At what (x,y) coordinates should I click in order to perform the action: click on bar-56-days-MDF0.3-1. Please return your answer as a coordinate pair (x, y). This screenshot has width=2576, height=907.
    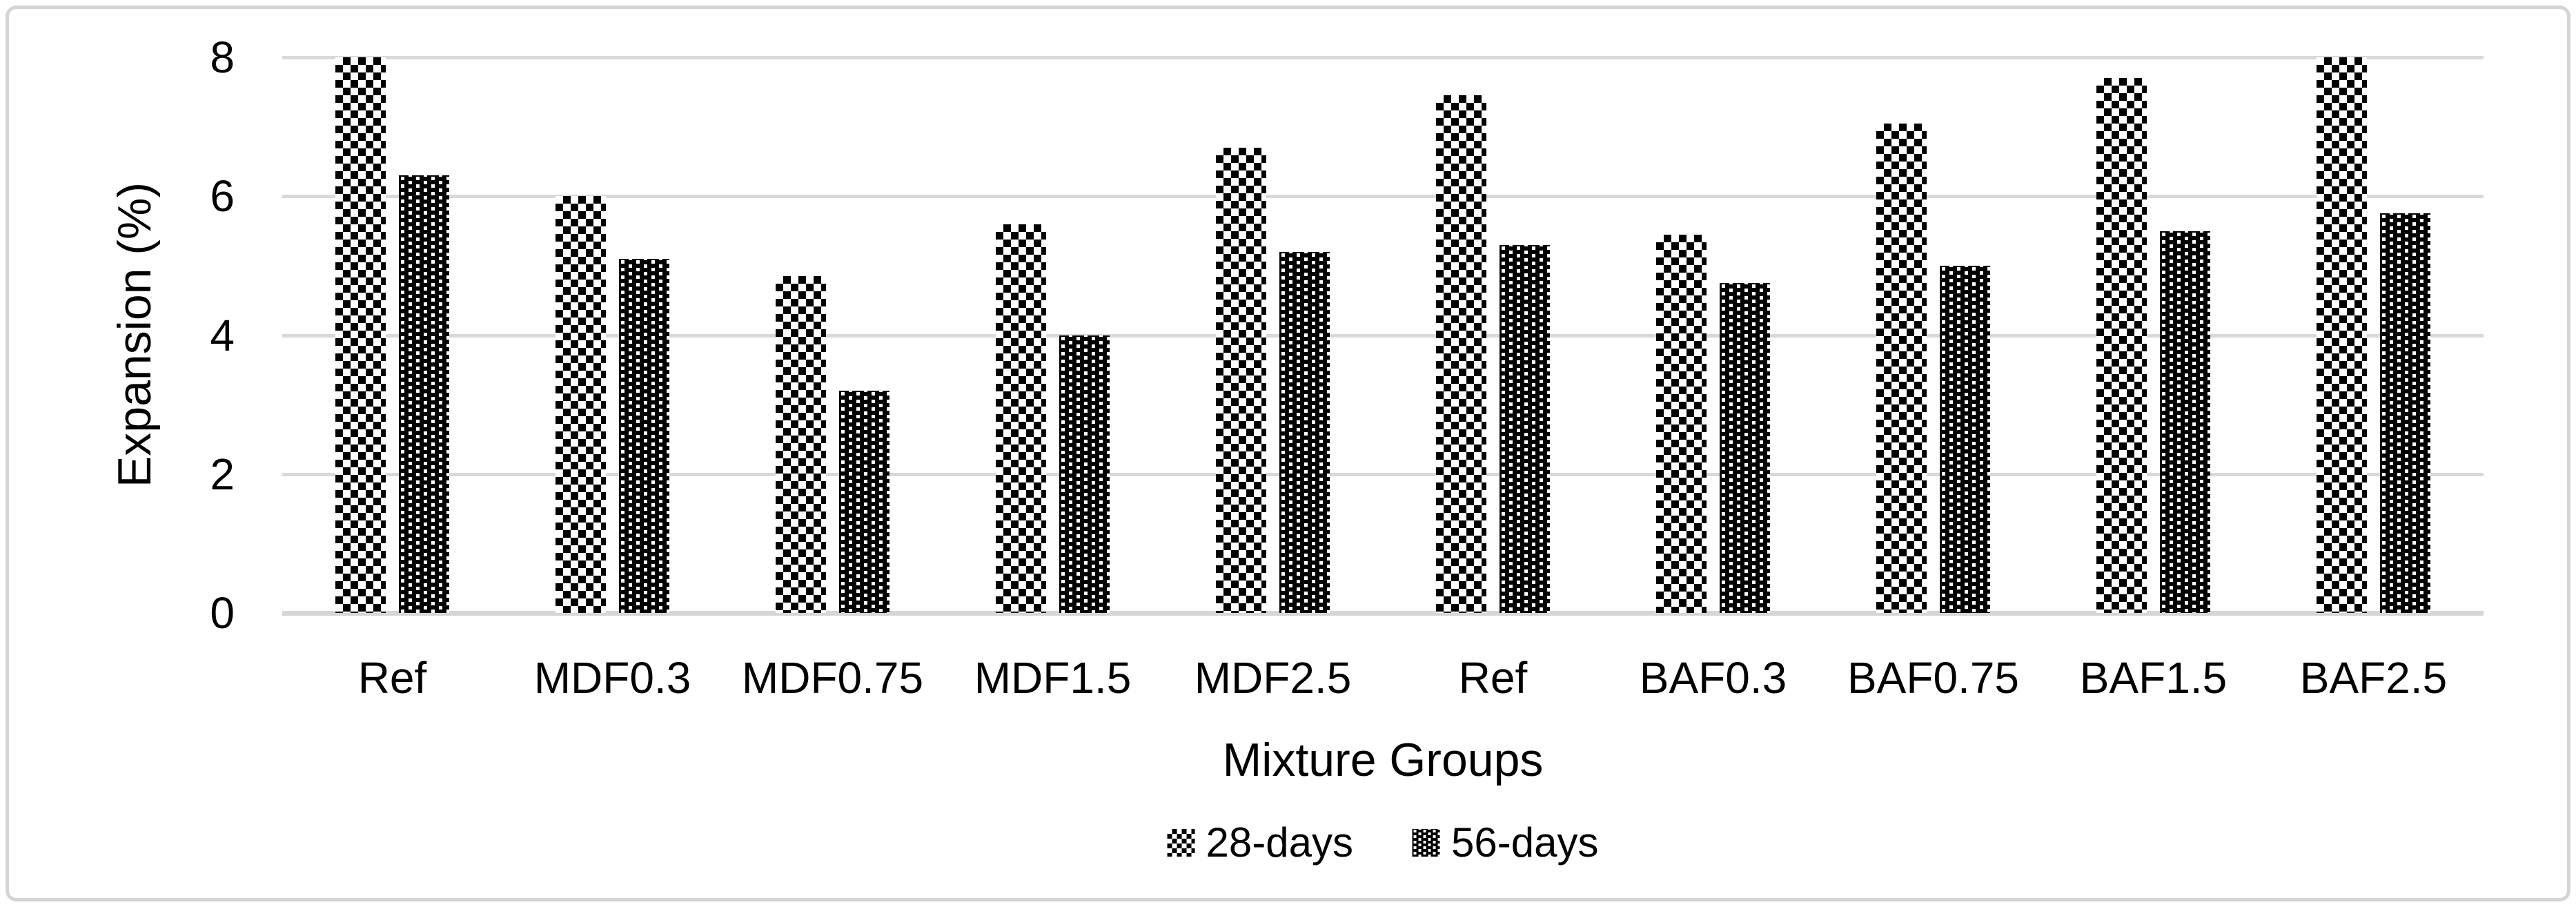
    Looking at the image, I should click on (644, 436).